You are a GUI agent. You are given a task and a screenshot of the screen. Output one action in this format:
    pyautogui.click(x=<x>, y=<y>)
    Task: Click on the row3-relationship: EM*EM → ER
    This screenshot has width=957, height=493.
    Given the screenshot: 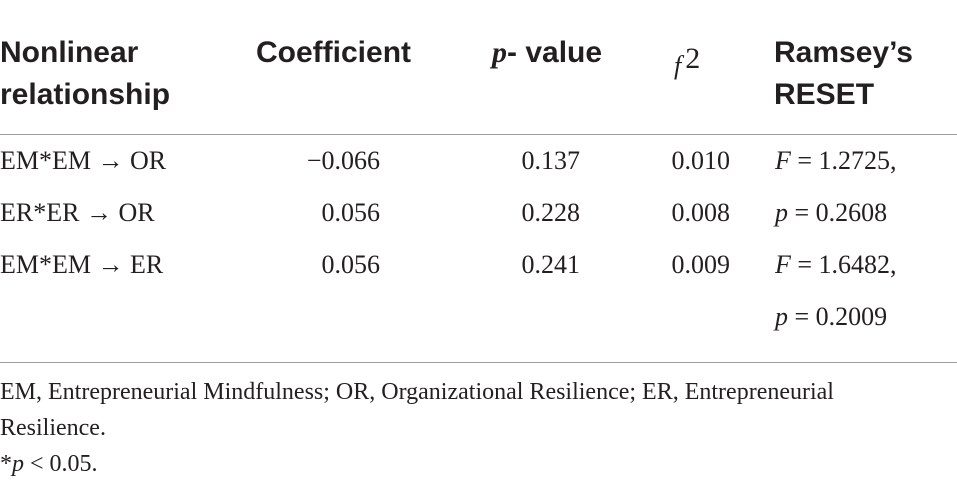 What is the action you would take?
    pyautogui.click(x=82, y=264)
    